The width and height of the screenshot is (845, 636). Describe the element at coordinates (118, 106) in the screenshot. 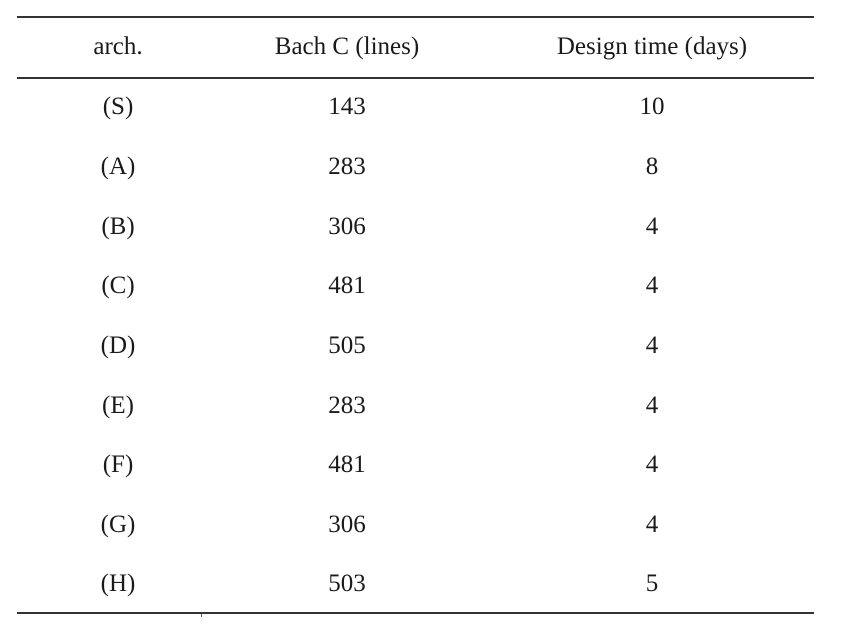

I see `cell-arch: (S)` at that location.